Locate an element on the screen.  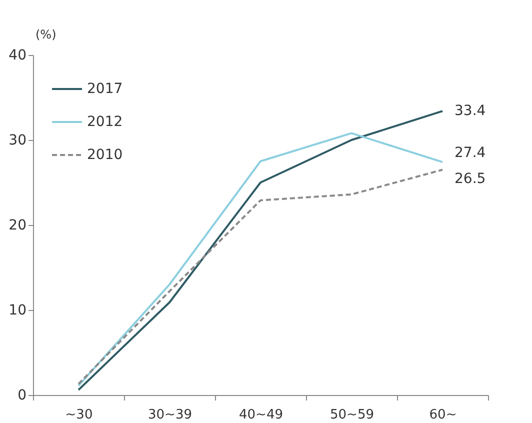
y-axis-title: (%) is located at coordinates (46, 35).